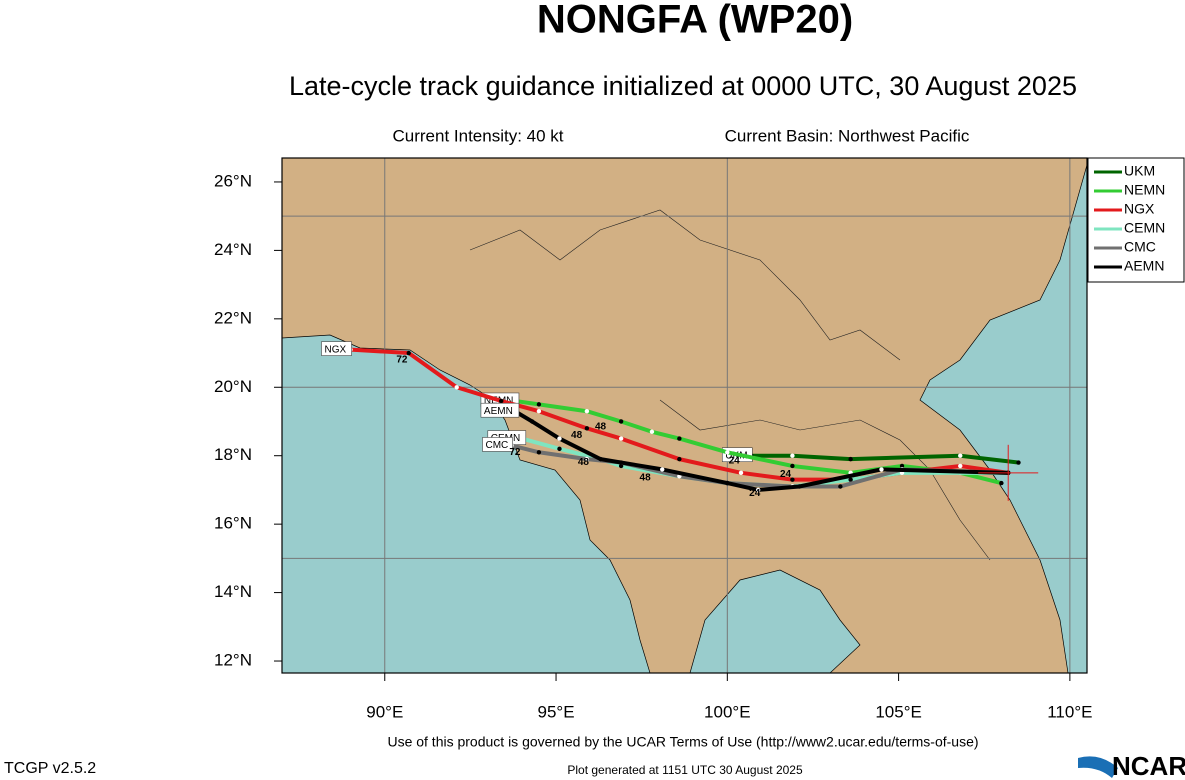  What do you see at coordinates (1098, 767) in the screenshot?
I see `logo-swoosh` at bounding box center [1098, 767].